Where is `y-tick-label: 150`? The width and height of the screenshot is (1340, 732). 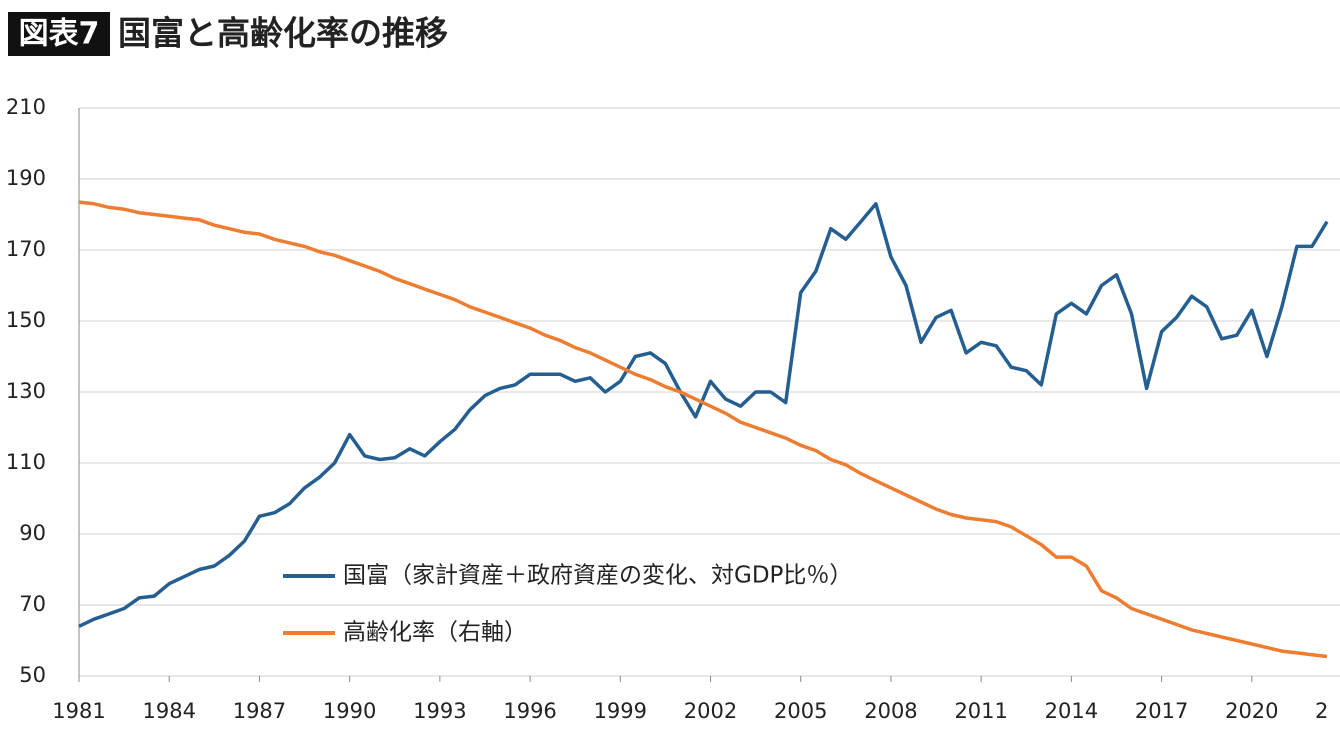 y-tick-label: 150 is located at coordinates (26, 320).